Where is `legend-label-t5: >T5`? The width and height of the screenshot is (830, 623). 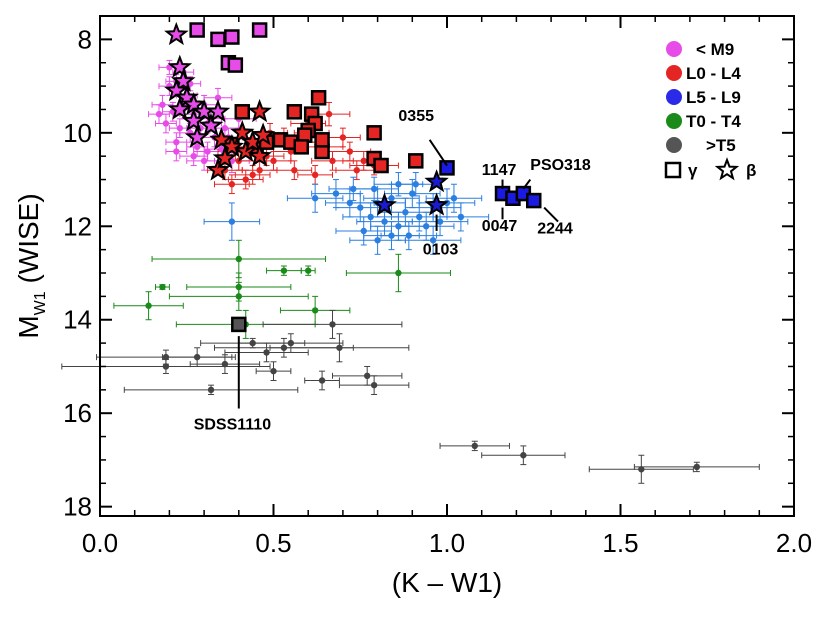 legend-label-t5: >T5 is located at coordinates (721, 145).